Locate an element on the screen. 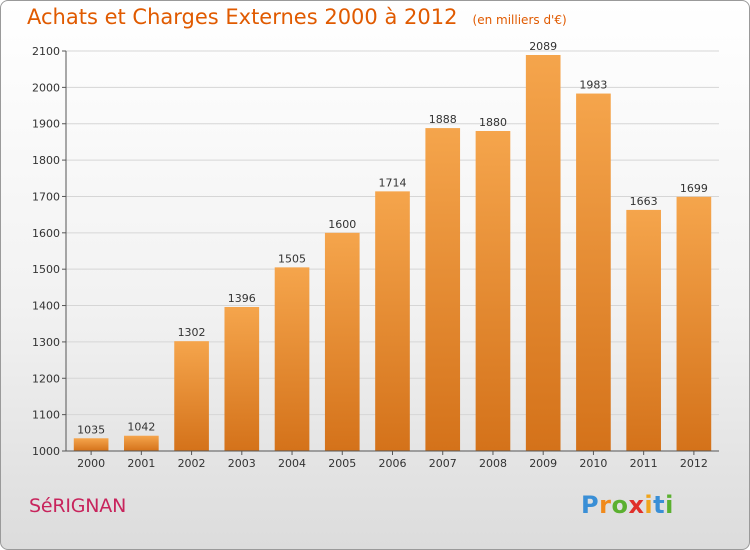 This screenshot has height=550, width=750. bar-2000 is located at coordinates (91, 444).